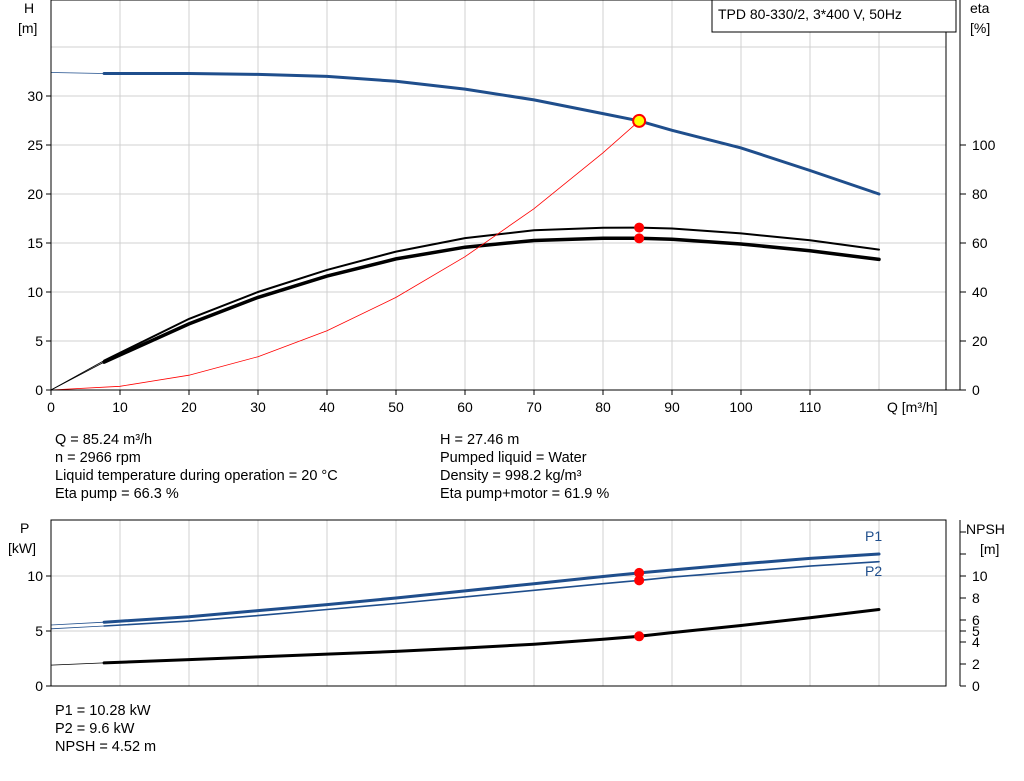 This screenshot has height=781, width=1024. What do you see at coordinates (989, 549) in the screenshot?
I see `bottom-ylabel-right-line2: [m]` at bounding box center [989, 549].